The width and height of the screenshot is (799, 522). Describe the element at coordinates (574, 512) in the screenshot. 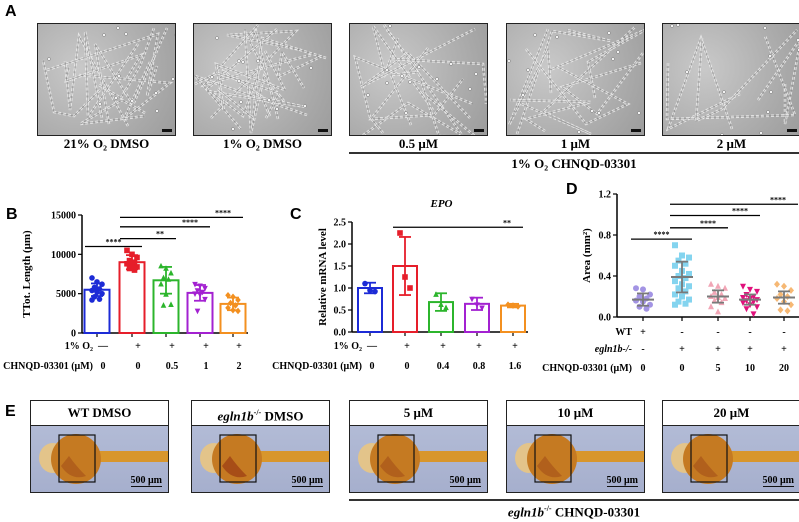

I see `group-caption-e: egln1b-/- CHNQD-03301` at that location.